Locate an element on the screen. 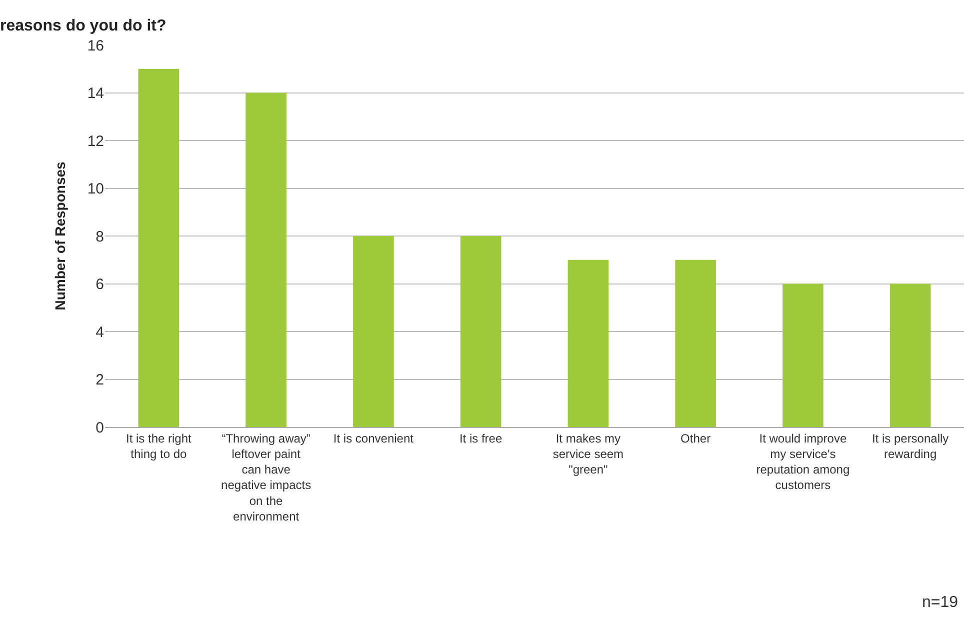 This screenshot has height=622, width=974. y-tick-label: 12 is located at coordinates (95, 141).